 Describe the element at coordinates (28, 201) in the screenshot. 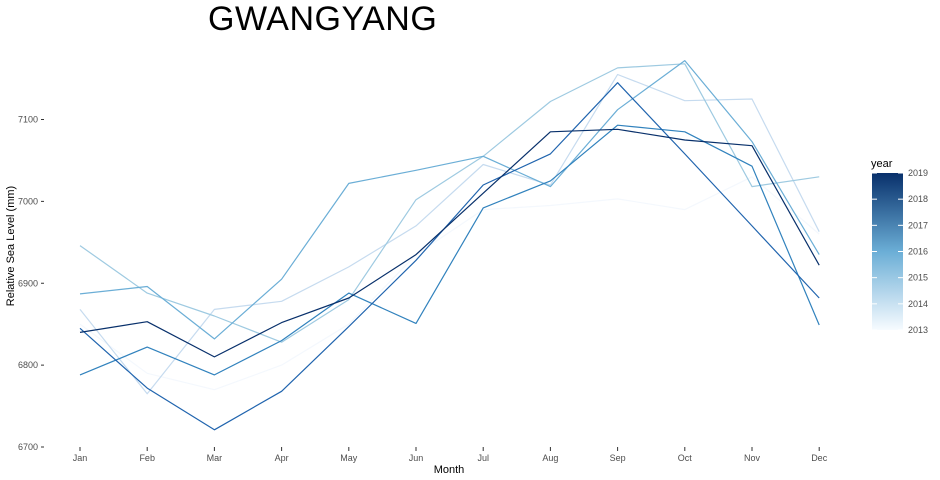

I see `y-tick-label: 7000` at that location.